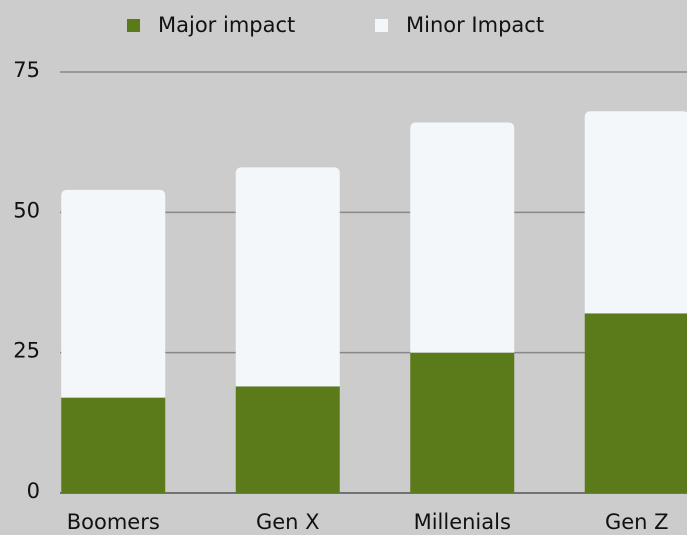  I want to click on legend-label: Major impact, so click(226, 25).